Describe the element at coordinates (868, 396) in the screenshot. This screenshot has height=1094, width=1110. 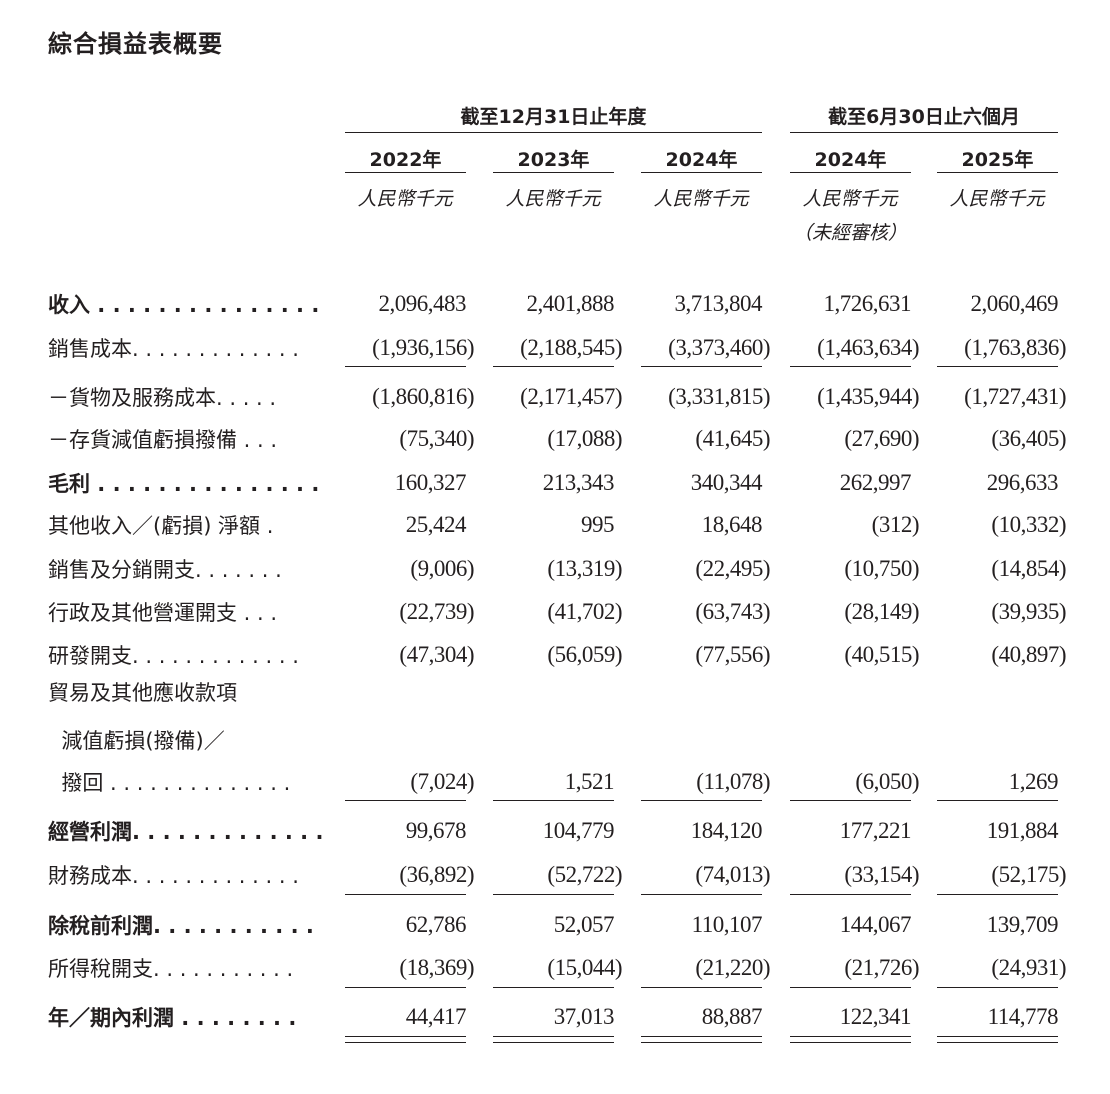
I see `cell-value: (1,435,944)` at that location.